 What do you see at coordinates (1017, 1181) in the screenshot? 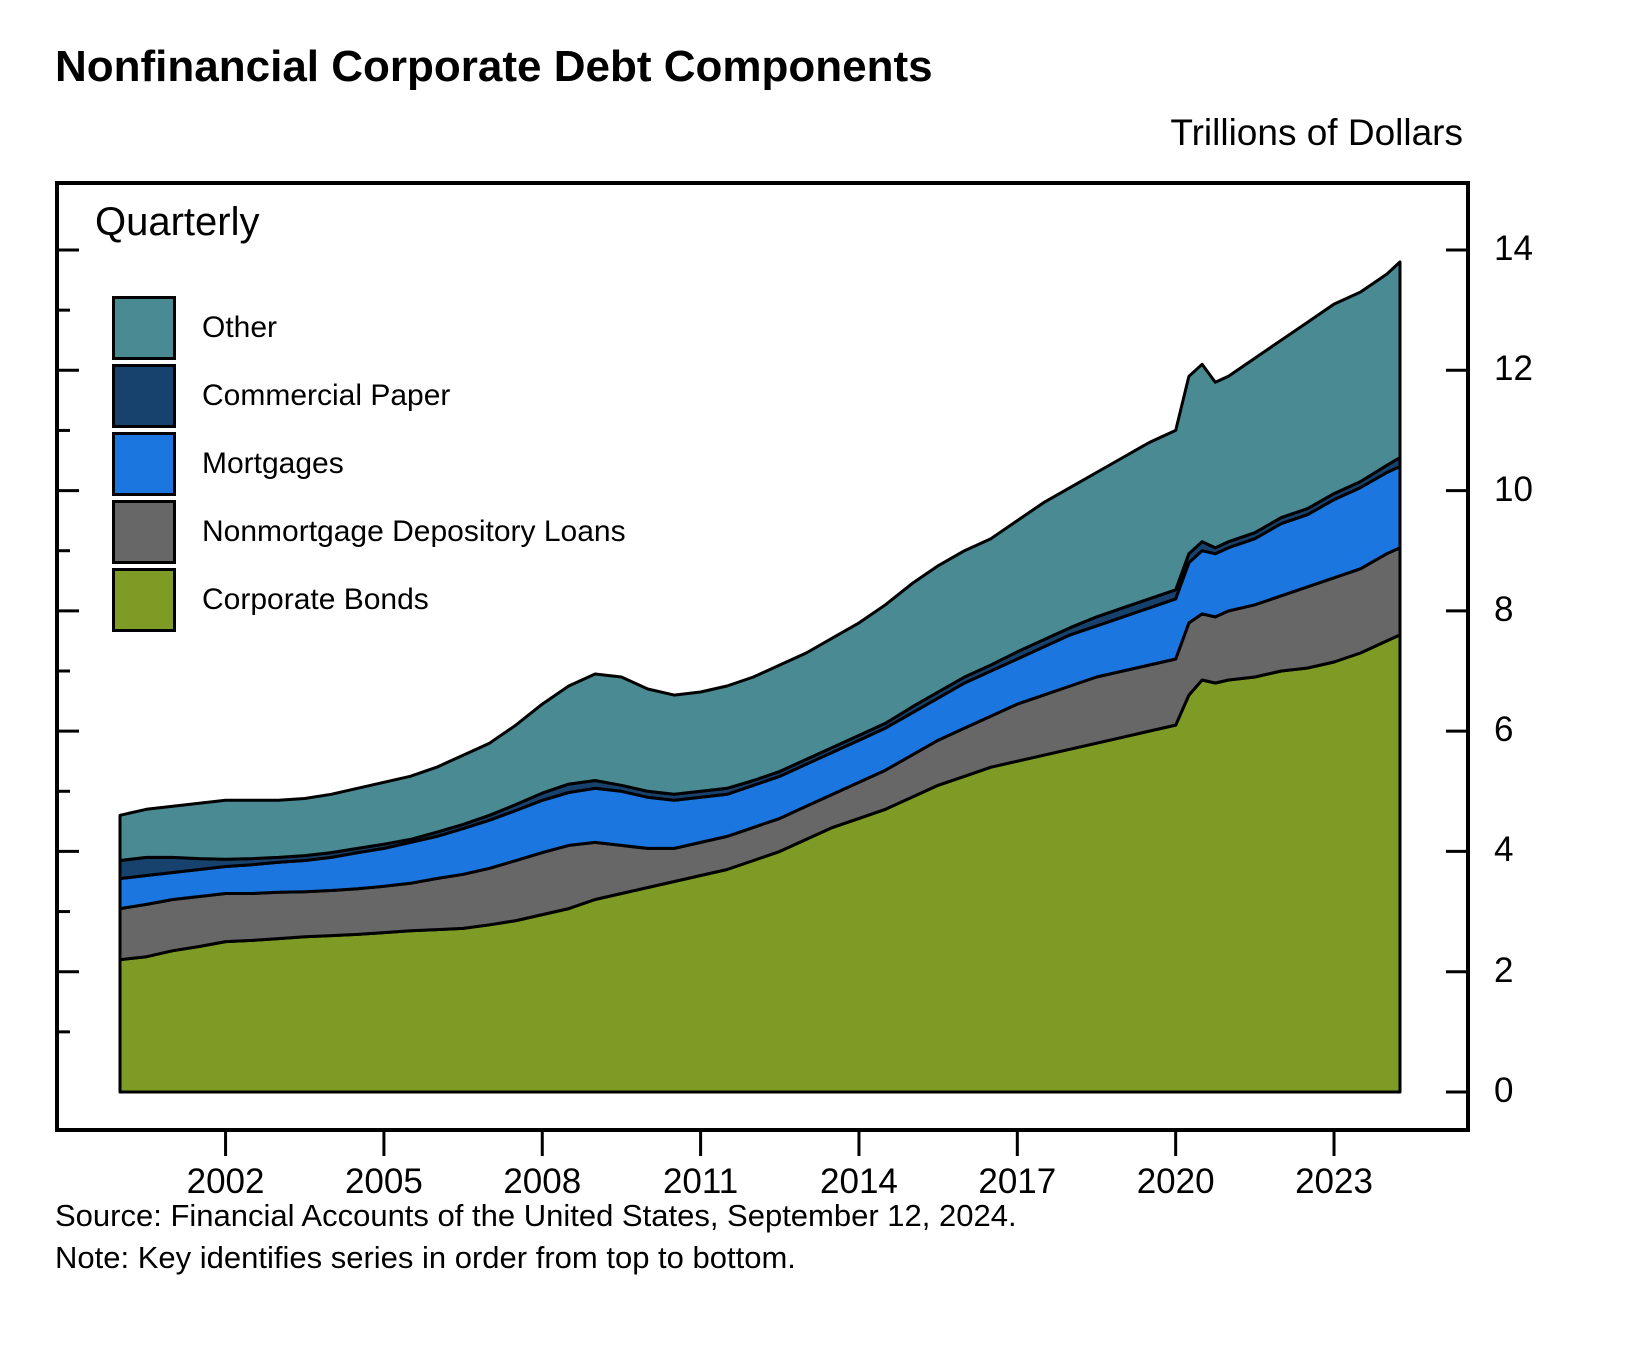
I see `x-axis-label: 2017` at bounding box center [1017, 1181].